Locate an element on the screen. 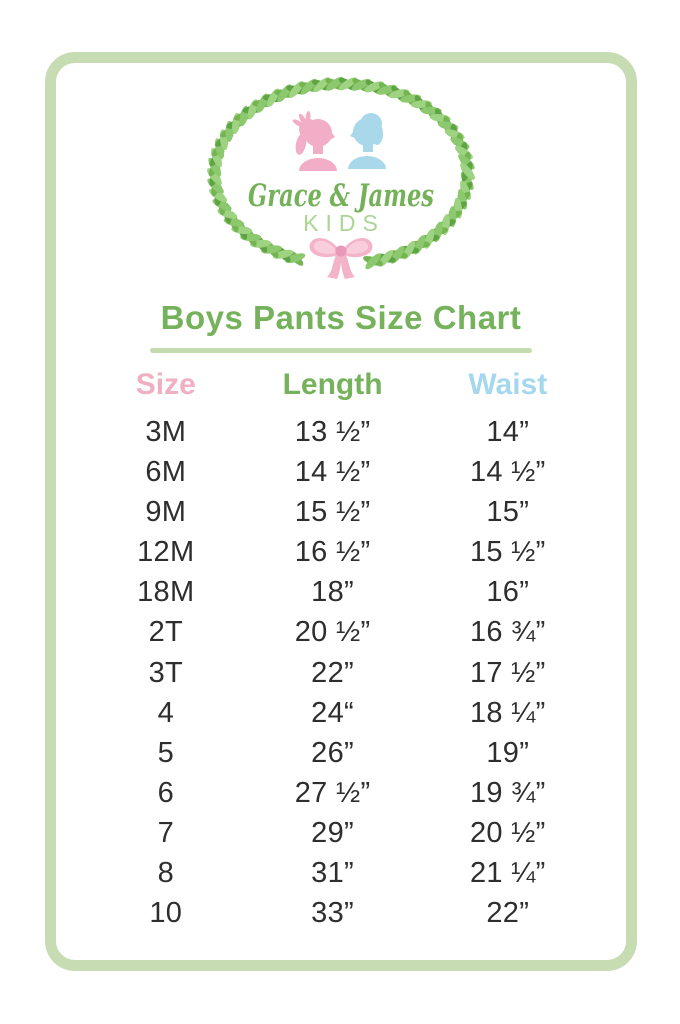  length-cell: 18” is located at coordinates (332, 592).